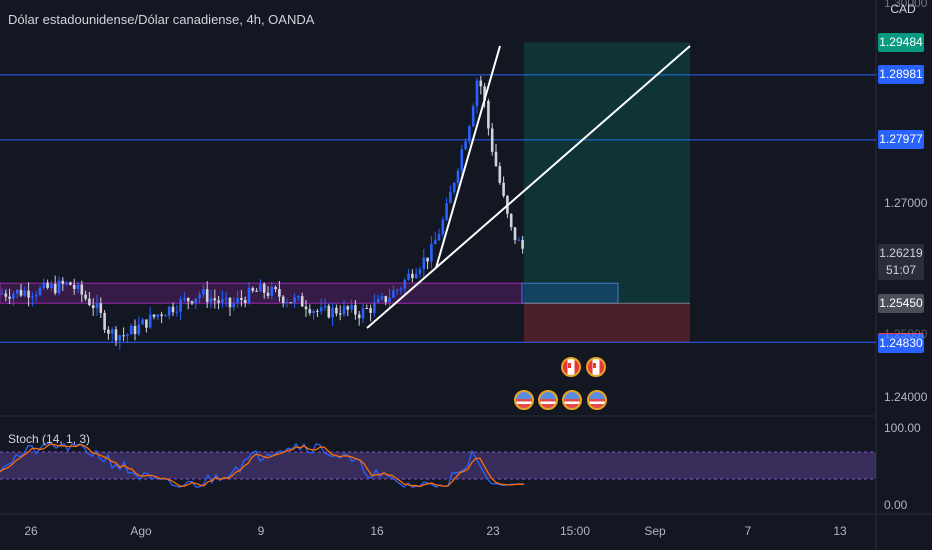  Describe the element at coordinates (906, 203) in the screenshot. I see `price-axis-label: 1.27000` at that location.